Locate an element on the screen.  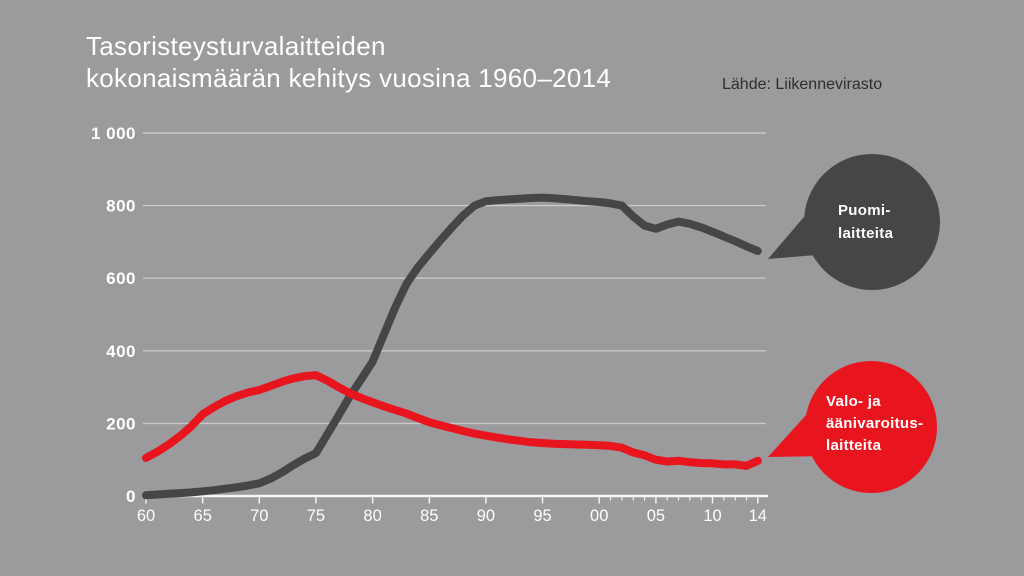
x-axis-label: 00 is located at coordinates (599, 516).